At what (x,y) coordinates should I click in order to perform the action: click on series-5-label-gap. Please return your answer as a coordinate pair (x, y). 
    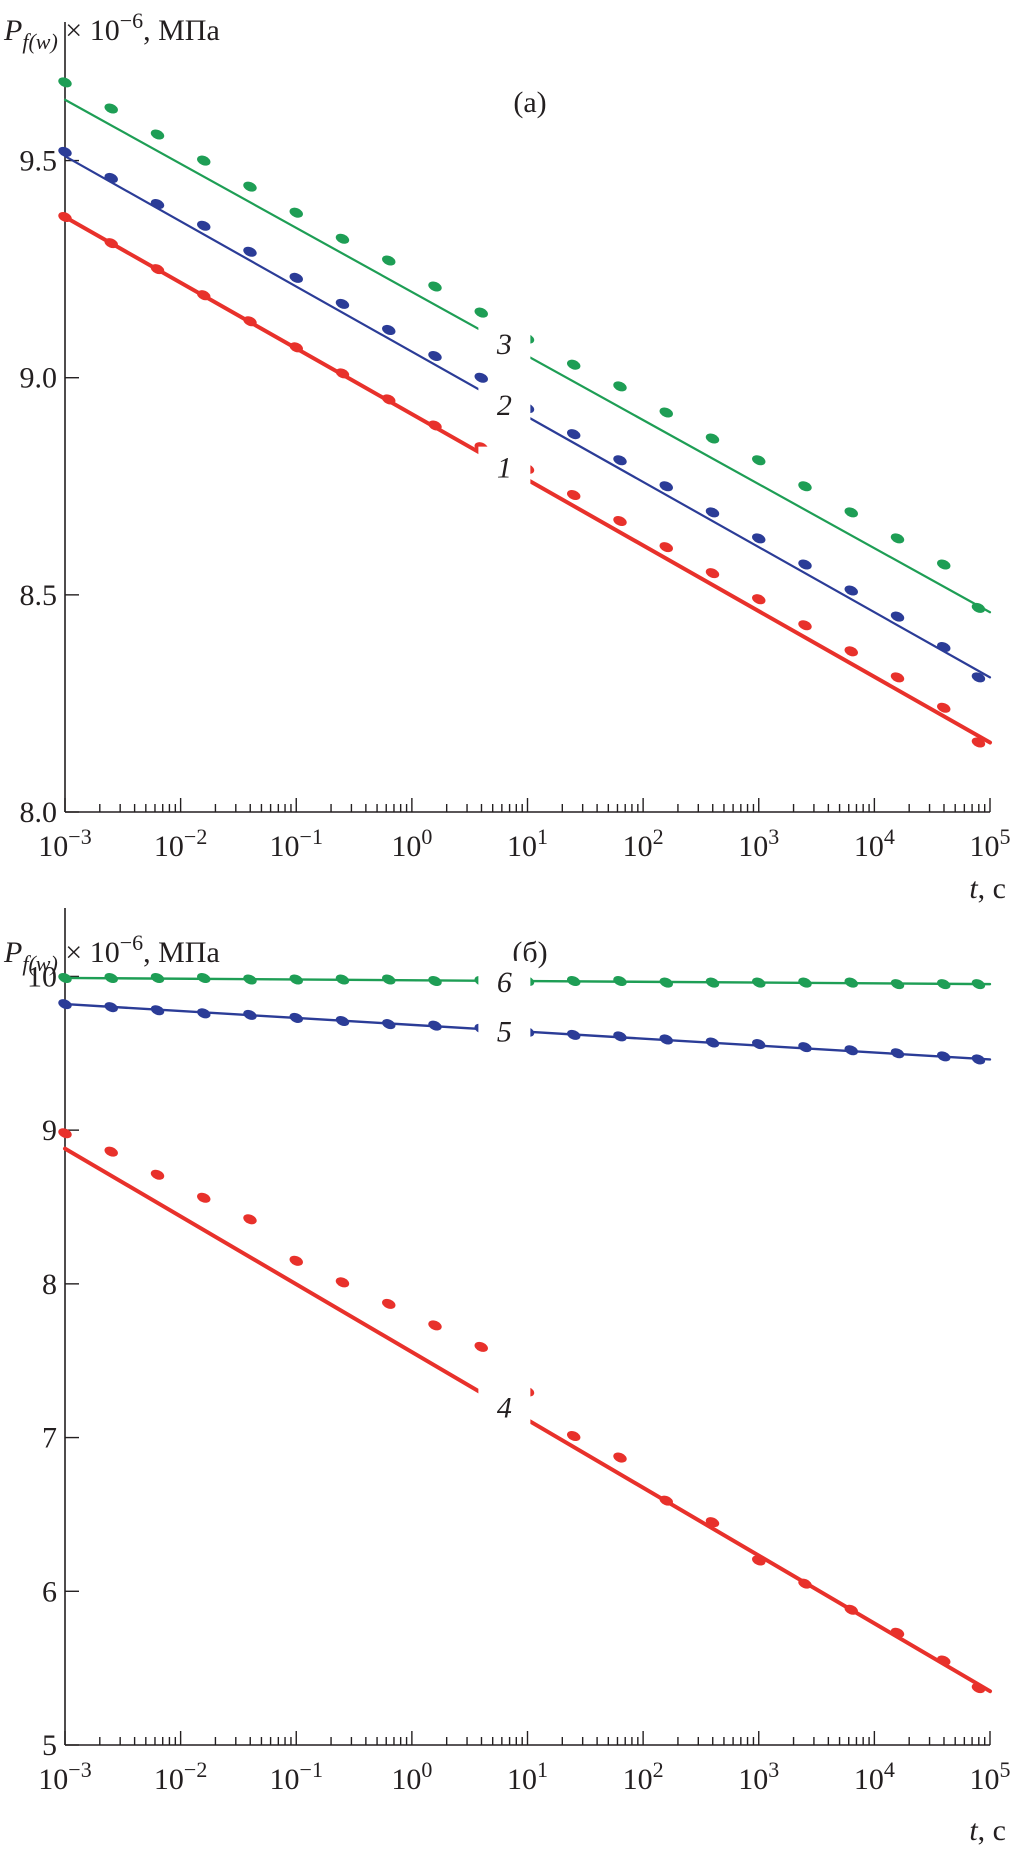
    Looking at the image, I should click on (504, 1030).